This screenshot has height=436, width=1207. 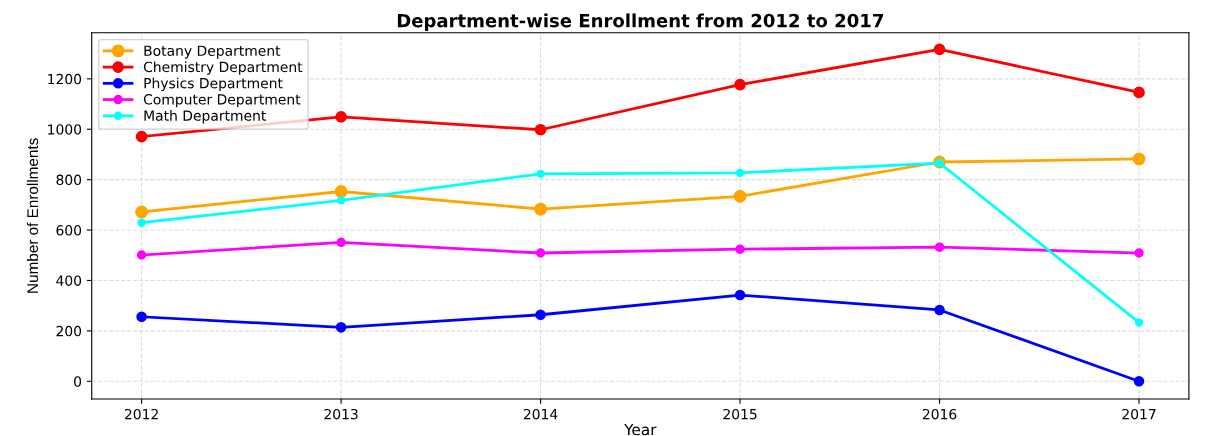 What do you see at coordinates (32, 215) in the screenshot?
I see `y-axis-title: Number of Enrollments` at bounding box center [32, 215].